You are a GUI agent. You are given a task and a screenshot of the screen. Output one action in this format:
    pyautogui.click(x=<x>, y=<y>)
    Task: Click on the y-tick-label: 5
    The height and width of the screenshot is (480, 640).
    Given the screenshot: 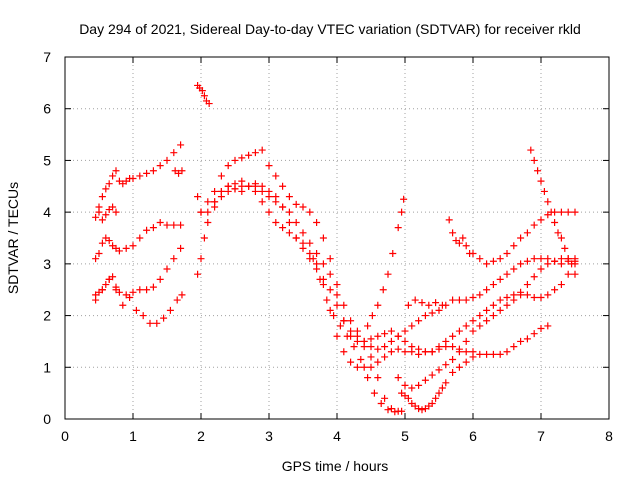 What is the action you would take?
    pyautogui.click(x=47, y=160)
    